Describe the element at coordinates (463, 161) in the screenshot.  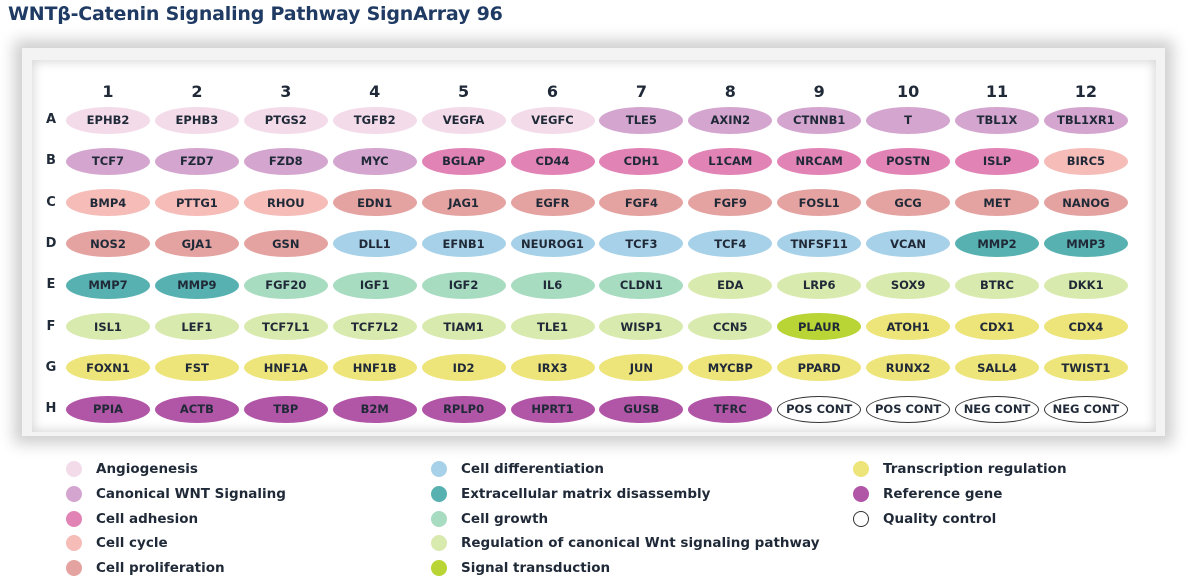
I see `well-b5: BGLAP` at that location.